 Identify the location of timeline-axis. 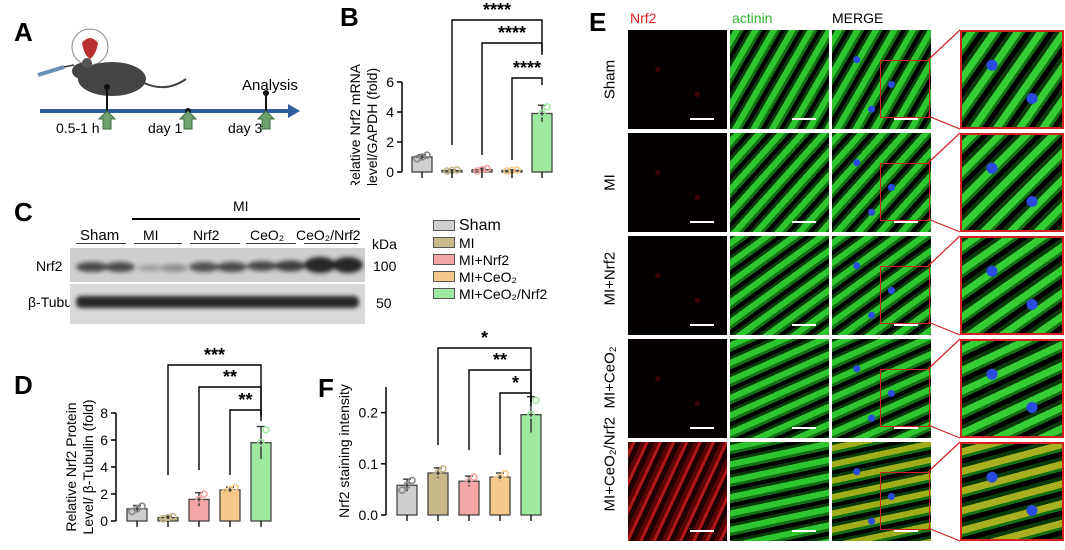
(165, 111).